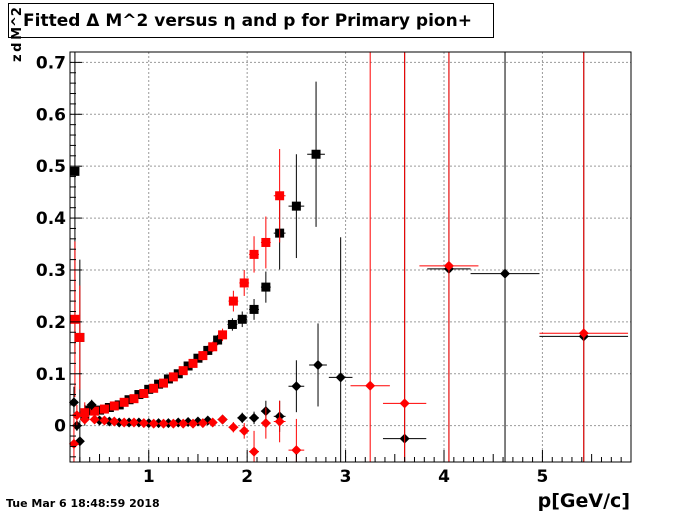  What do you see at coordinates (149, 477) in the screenshot?
I see `x-tick-label: 1` at bounding box center [149, 477].